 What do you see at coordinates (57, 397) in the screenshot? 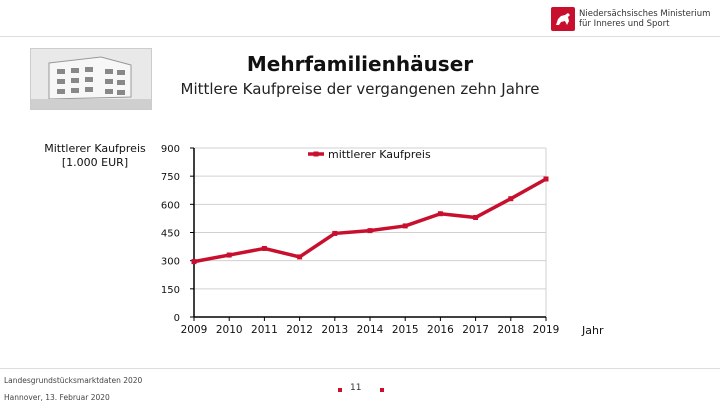
I see `footer-place-date: Hannover, 13. Februar 2020` at bounding box center [57, 397].